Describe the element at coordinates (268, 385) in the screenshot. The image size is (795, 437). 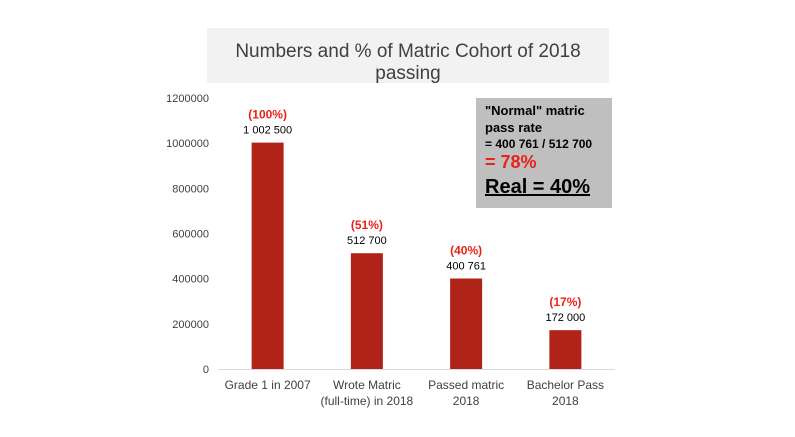
I see `x-tick-label: Grade 1 in 2007` at that location.